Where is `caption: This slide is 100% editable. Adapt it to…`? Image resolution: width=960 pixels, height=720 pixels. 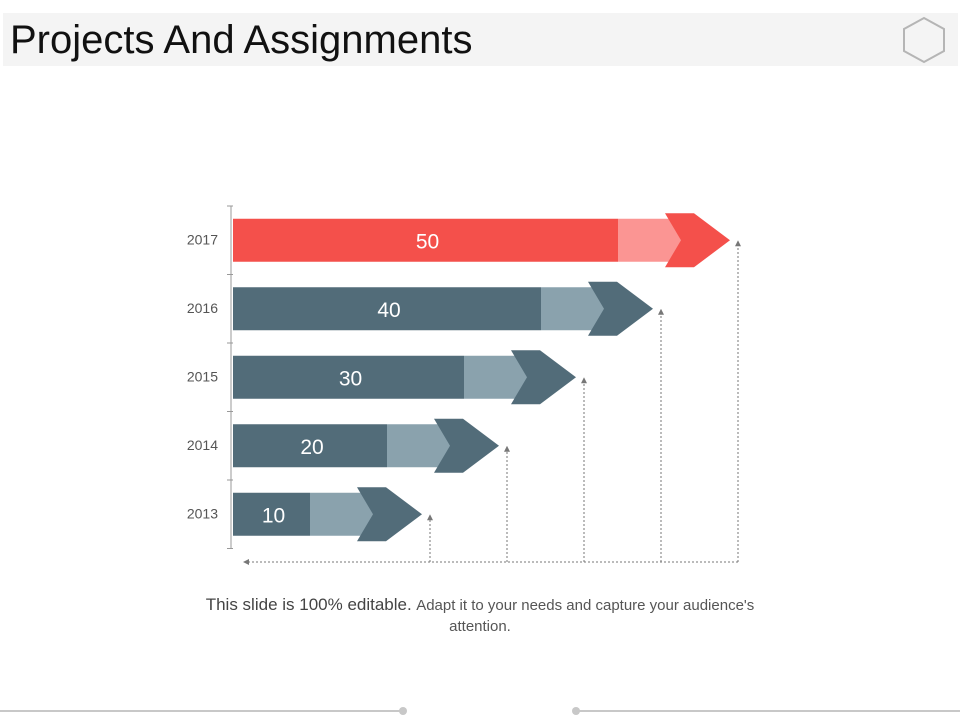 caption: This slide is 100% editable. Adapt it to… is located at coordinates (480, 615).